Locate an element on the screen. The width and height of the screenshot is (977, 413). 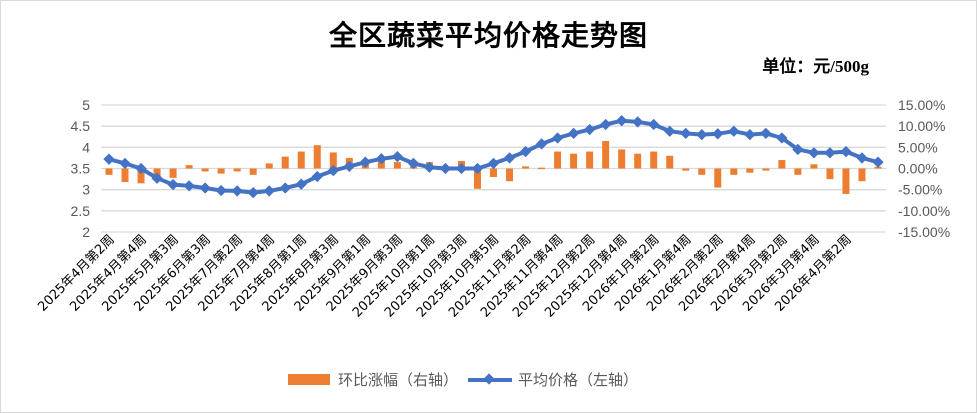
right-axis-tick: -5.00% is located at coordinates (920, 190).